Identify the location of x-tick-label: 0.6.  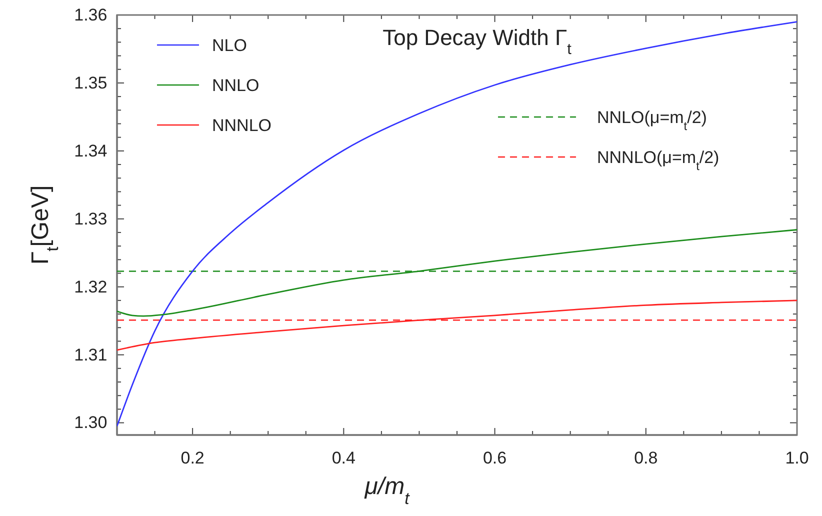
(494, 458).